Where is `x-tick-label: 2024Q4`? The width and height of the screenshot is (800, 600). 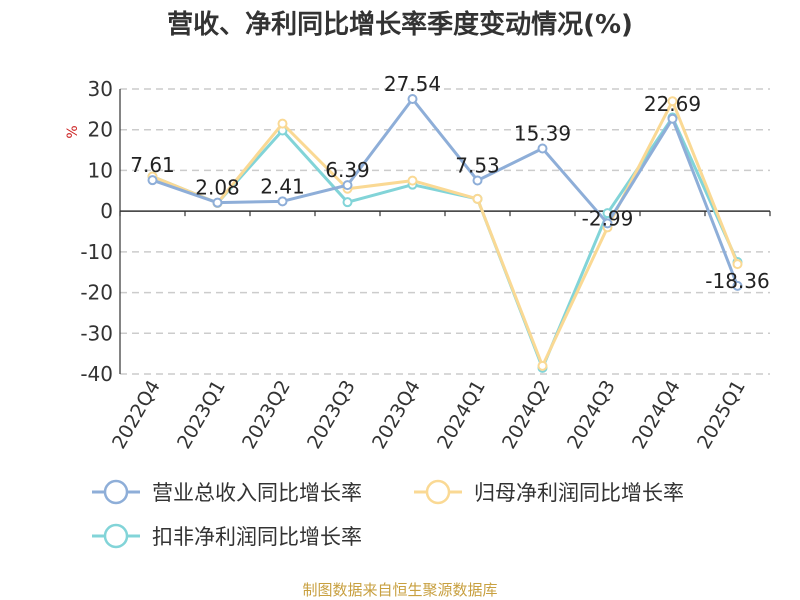
x-tick-label: 2024Q4 is located at coordinates (656, 415).